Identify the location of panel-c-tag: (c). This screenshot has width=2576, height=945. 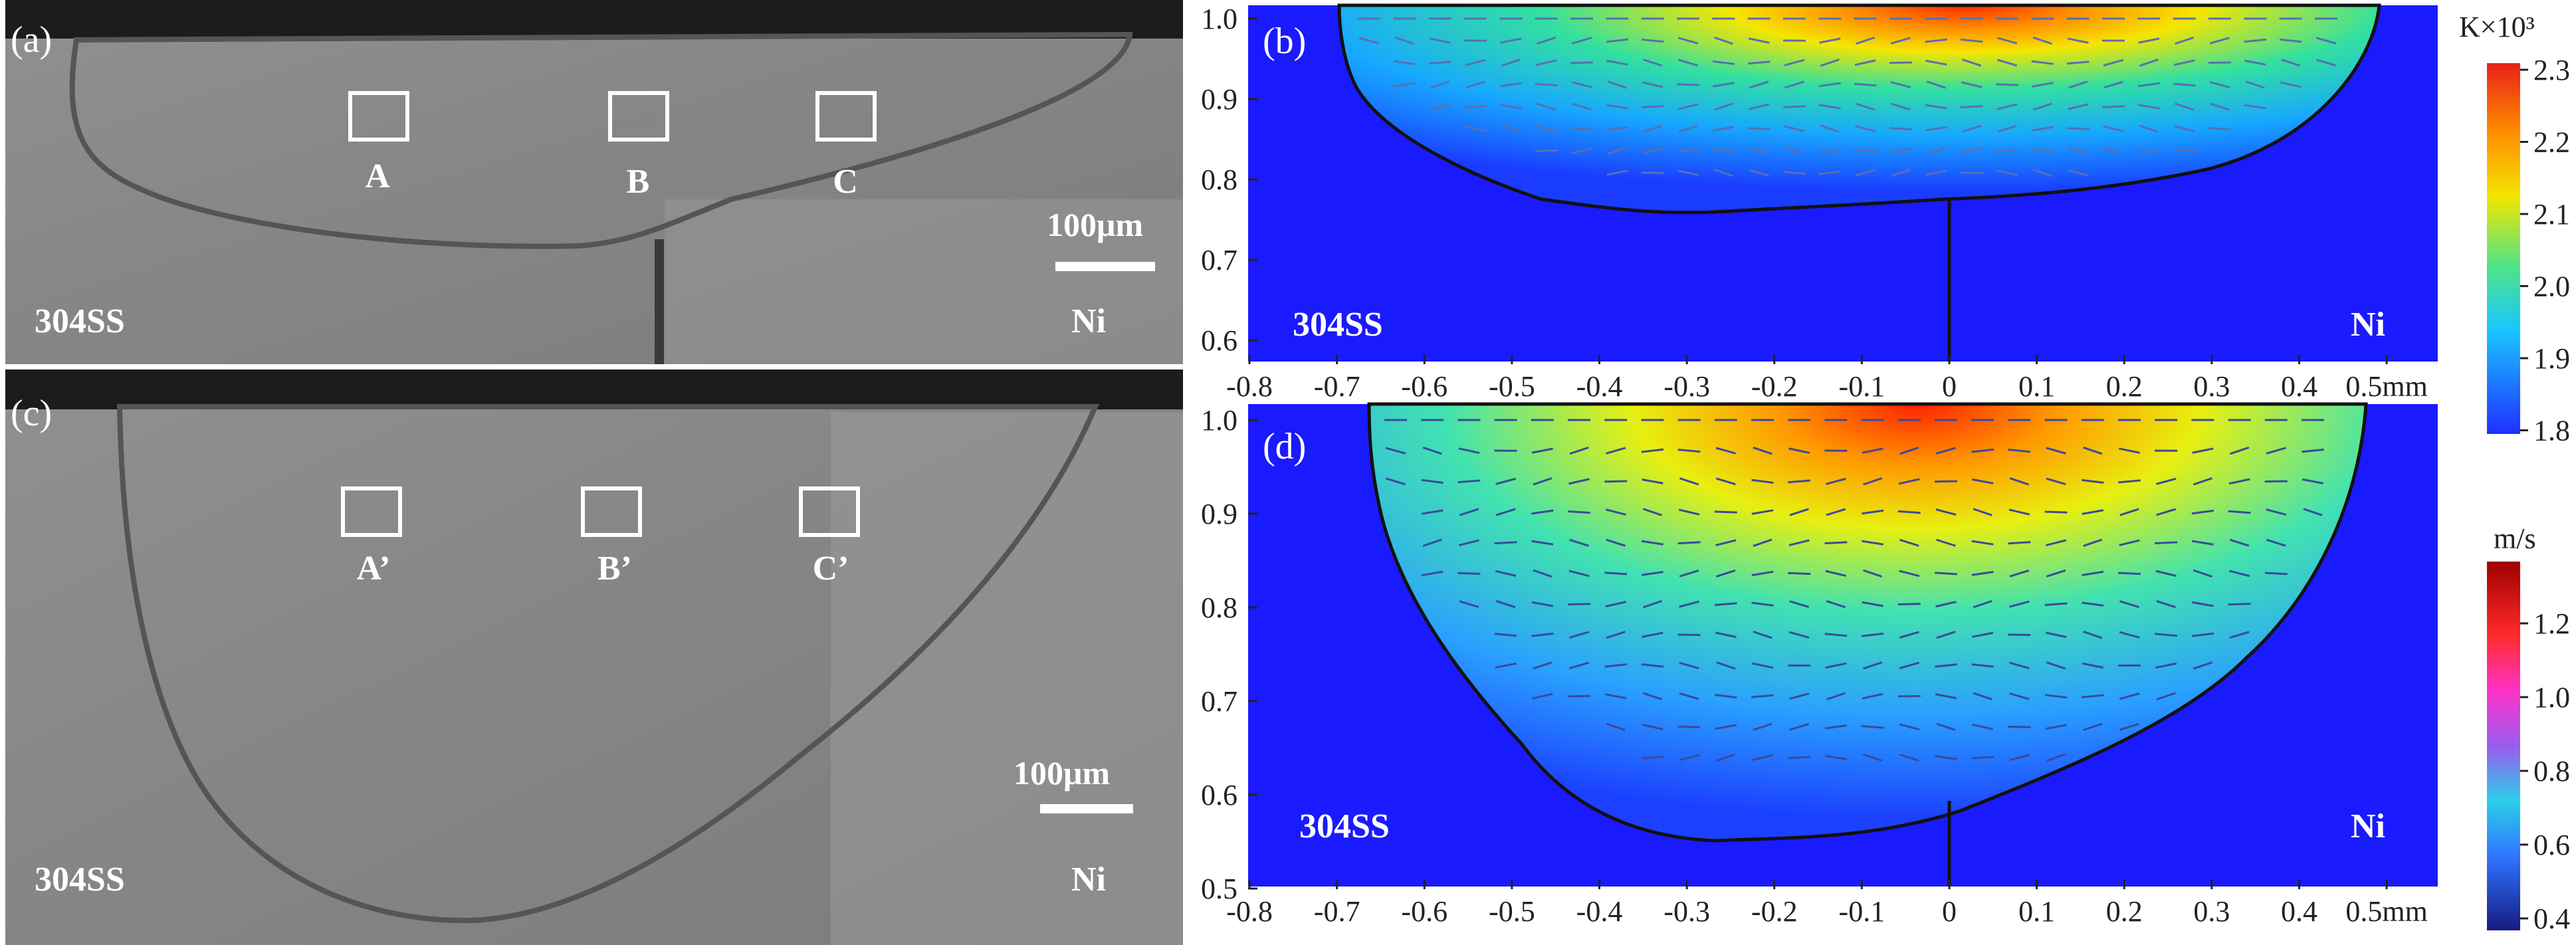
(31, 413).